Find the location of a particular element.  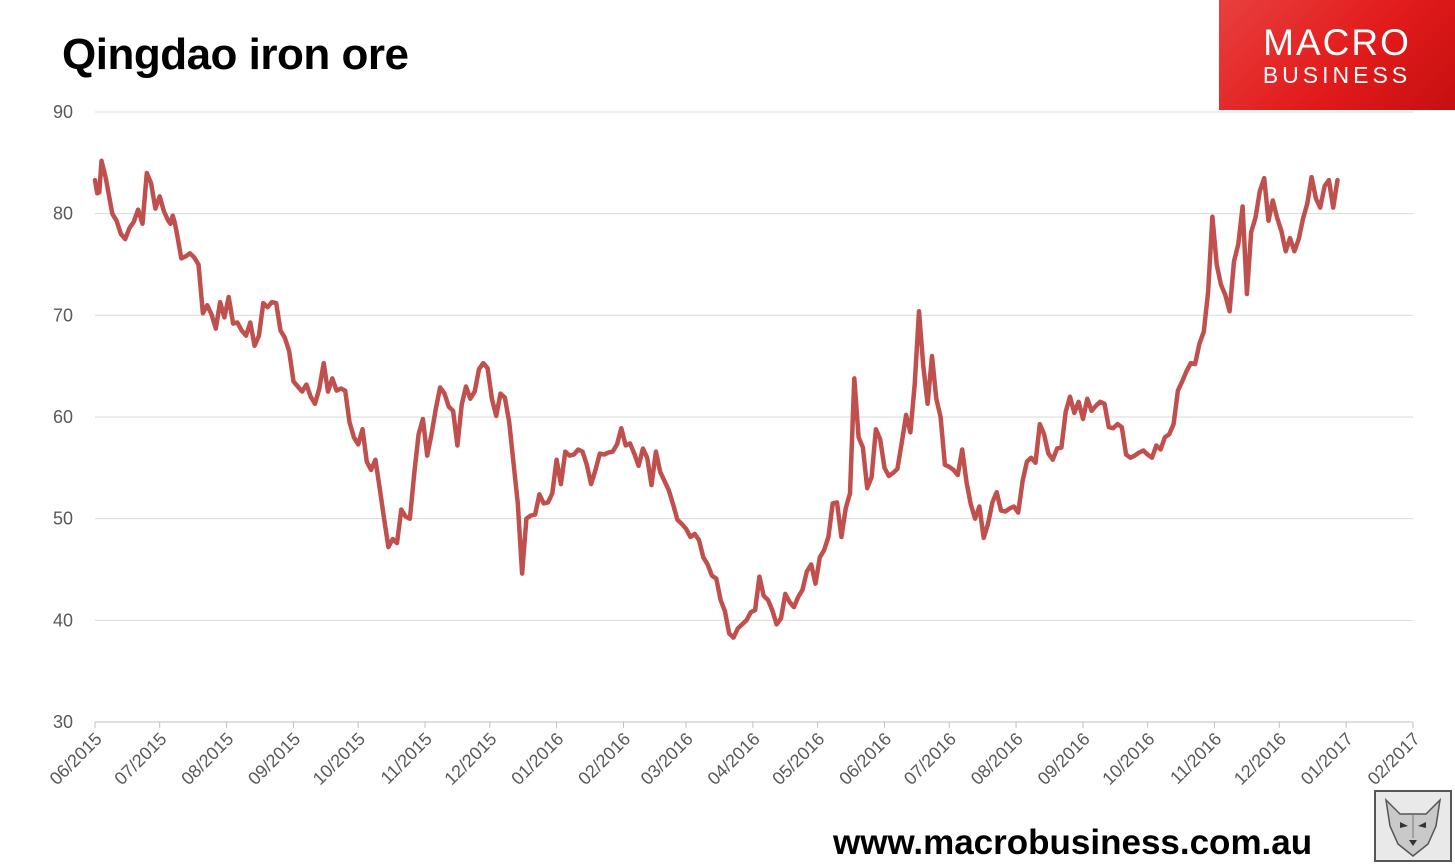

macrobusiness-logo: MACRO BUSINESS is located at coordinates (1337, 55).